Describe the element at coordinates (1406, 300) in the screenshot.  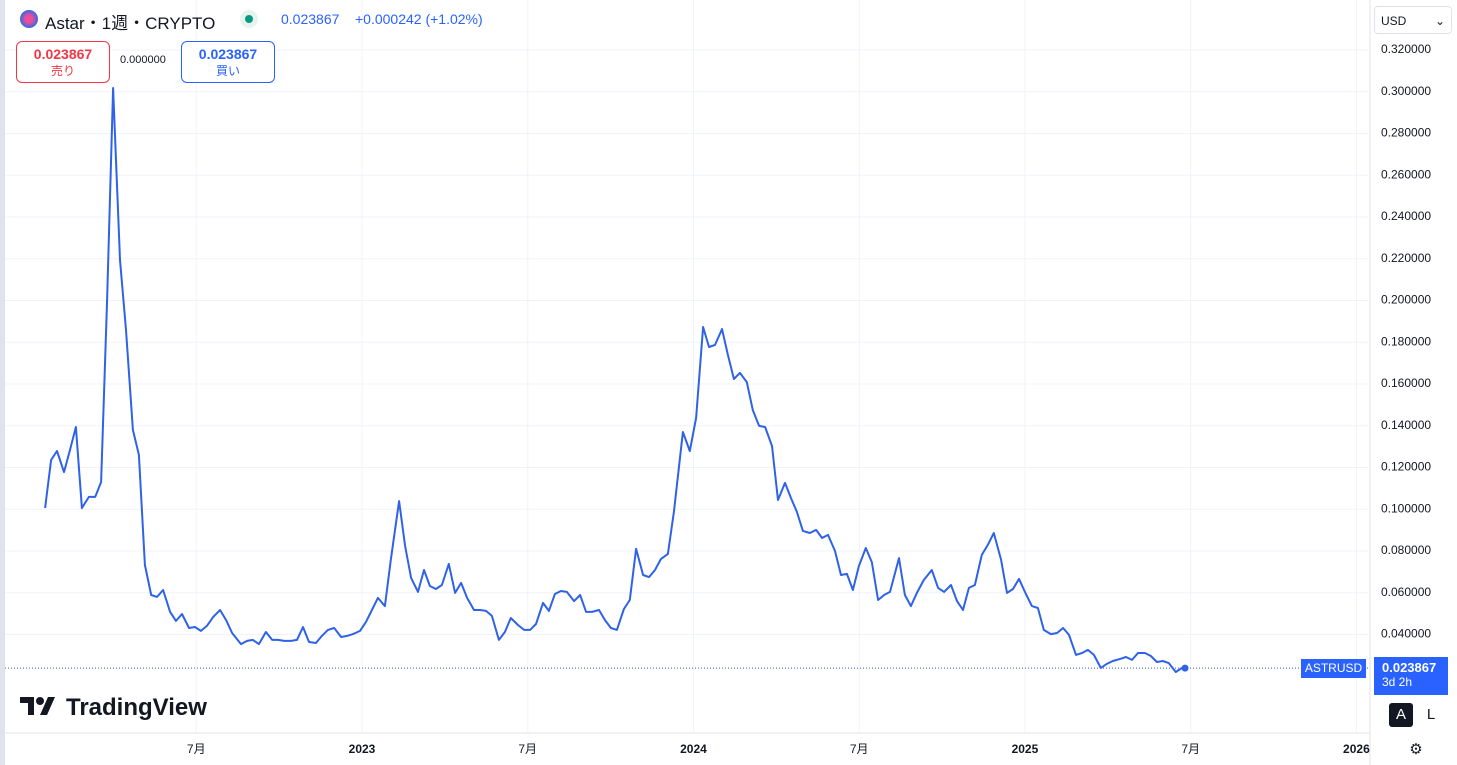
I see `y-tick-label: 0.200000` at that location.